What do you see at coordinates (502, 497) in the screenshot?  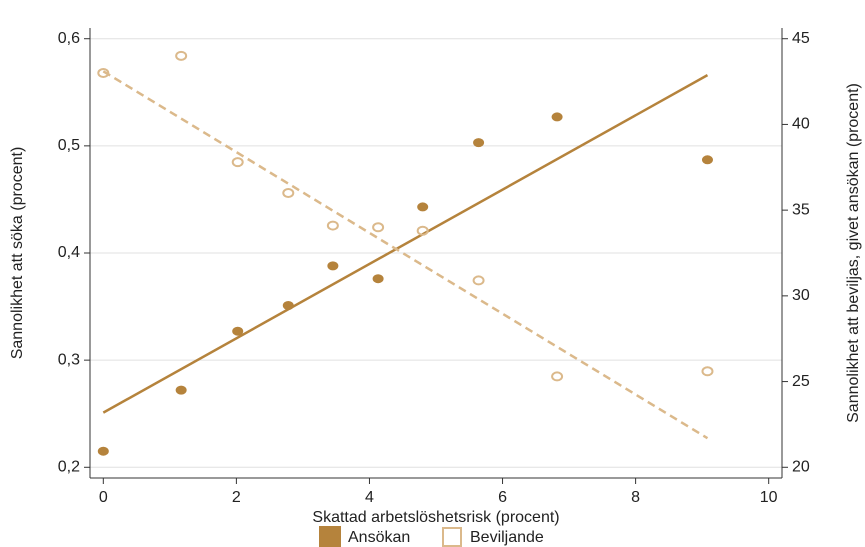 I see `x-tick-label: 6` at bounding box center [502, 497].